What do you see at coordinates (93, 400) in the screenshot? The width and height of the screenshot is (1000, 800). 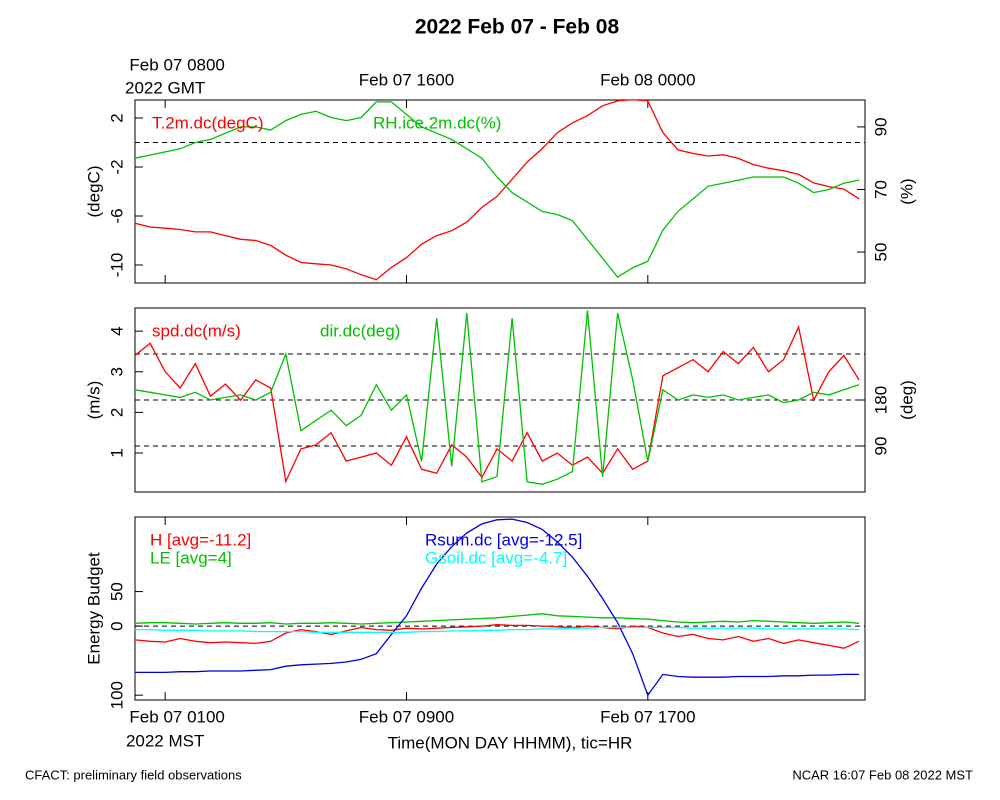 I see `y-axis-label: (m/s)` at bounding box center [93, 400].